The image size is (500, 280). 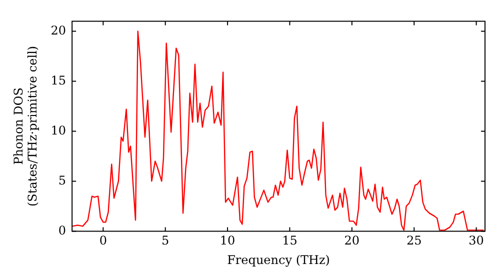 What do you see at coordinates (476, 241) in the screenshot?
I see `x-tick-label: 30` at bounding box center [476, 241].